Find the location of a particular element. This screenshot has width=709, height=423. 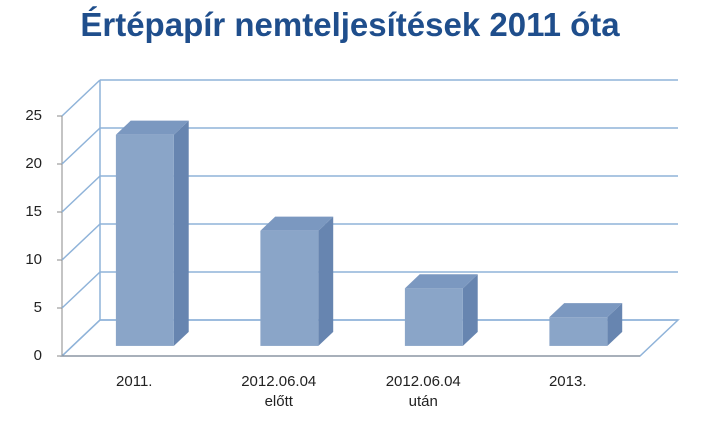

x-tick-label: 2012.06.04 után is located at coordinates (423, 391).